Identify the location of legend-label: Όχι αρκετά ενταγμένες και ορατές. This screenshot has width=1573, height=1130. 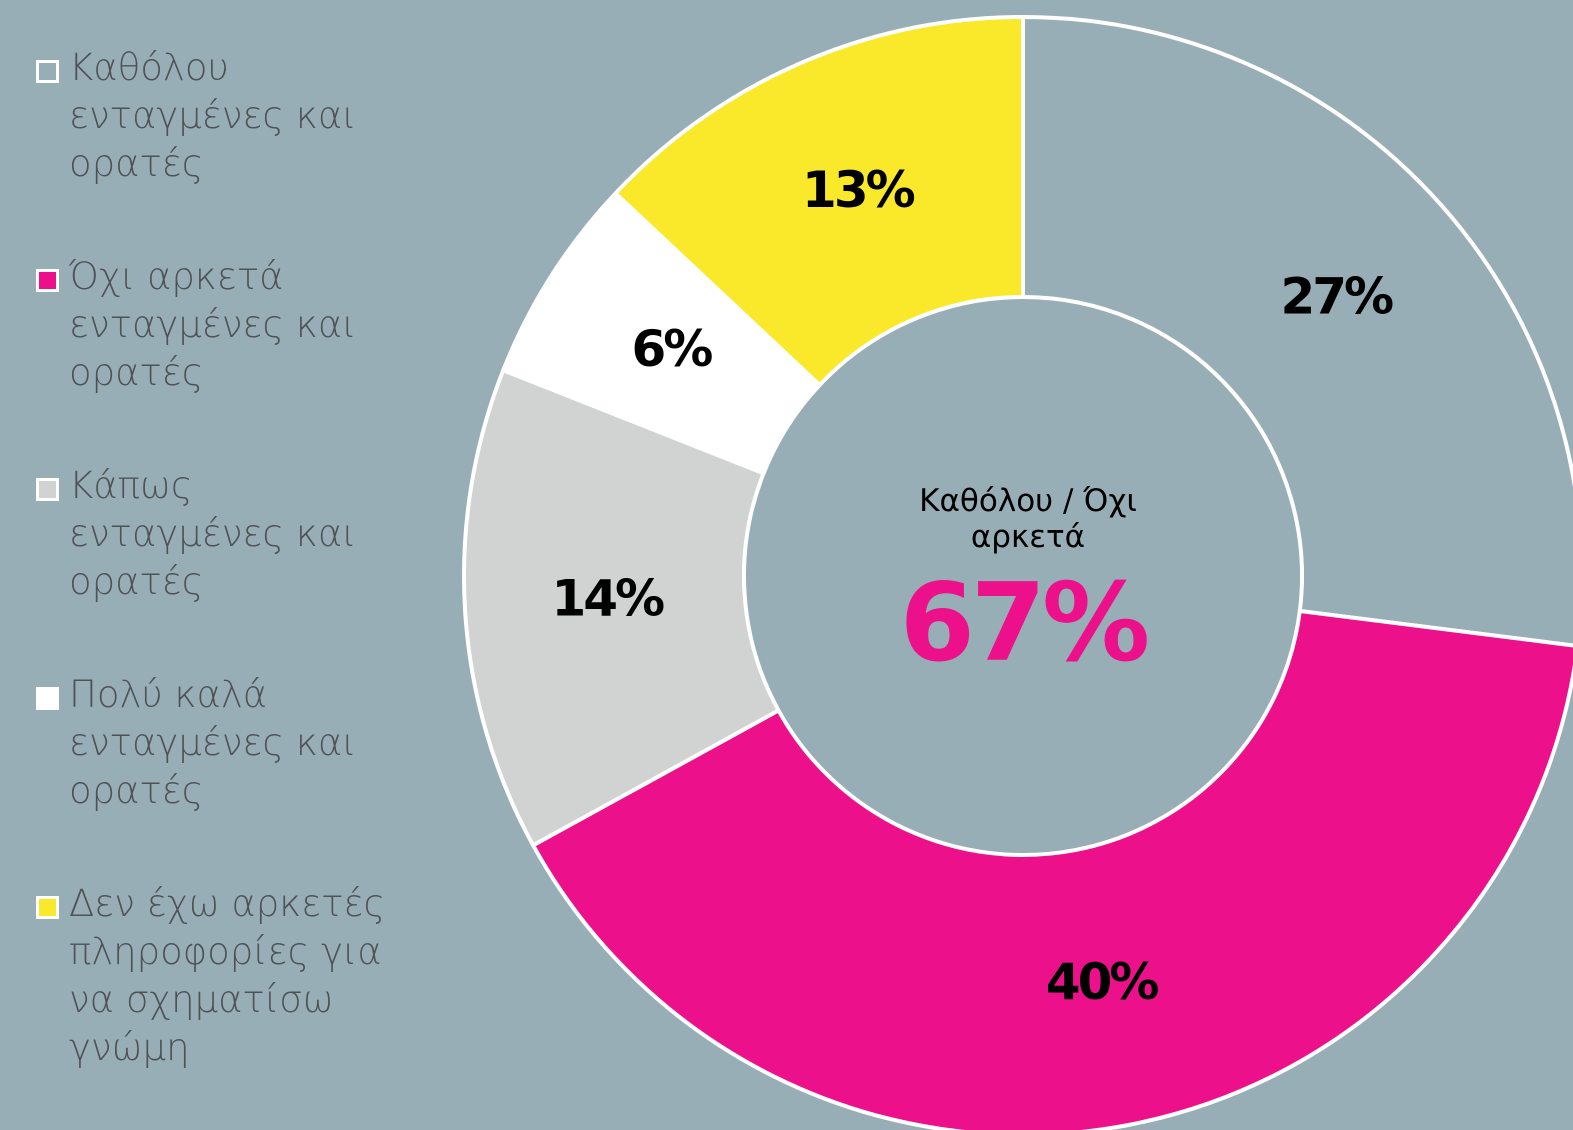
(213, 324).